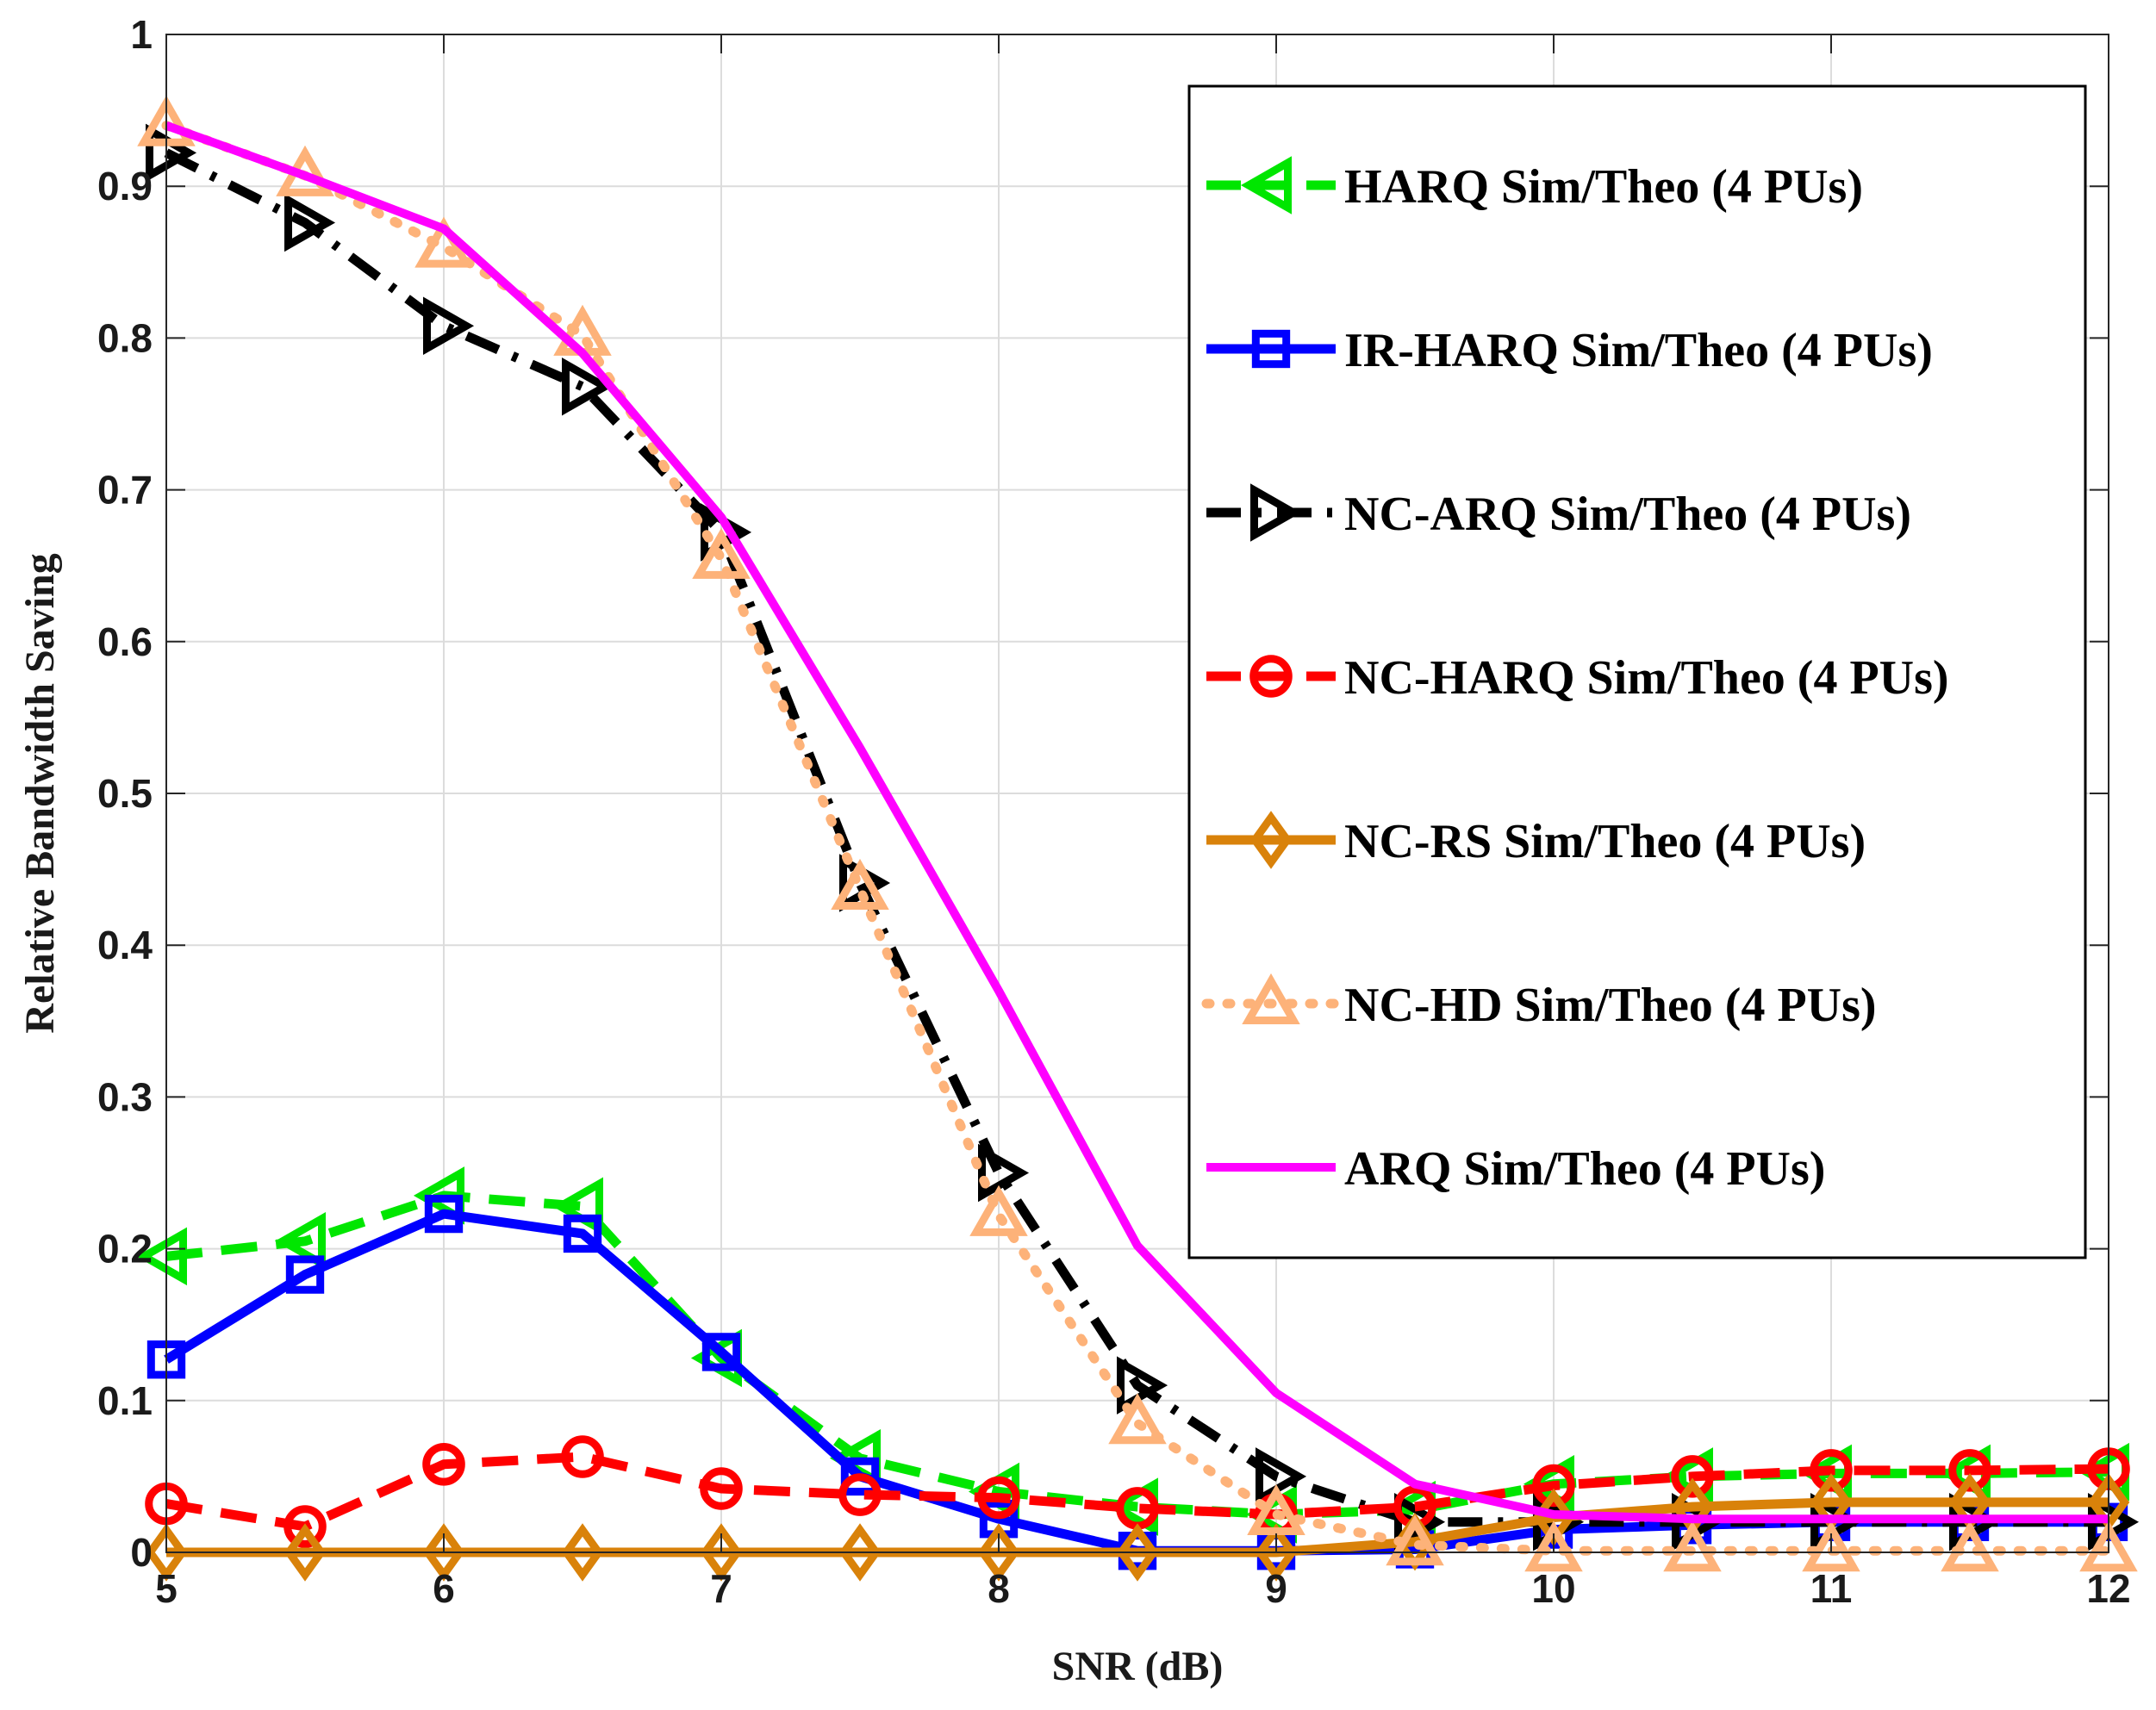 The image size is (2156, 1710). I want to click on legend-label-4: NC-RS Sim/Theo (4 PUs), so click(1605, 841).